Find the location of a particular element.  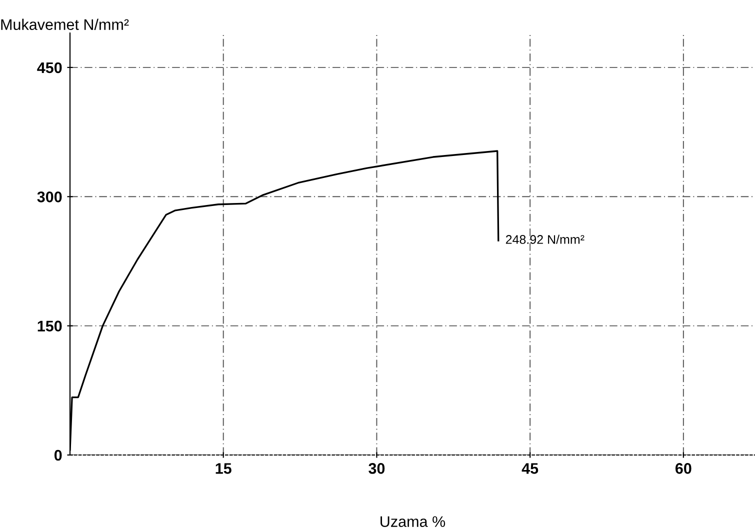

y-tick-label: 0 is located at coordinates (58, 455).